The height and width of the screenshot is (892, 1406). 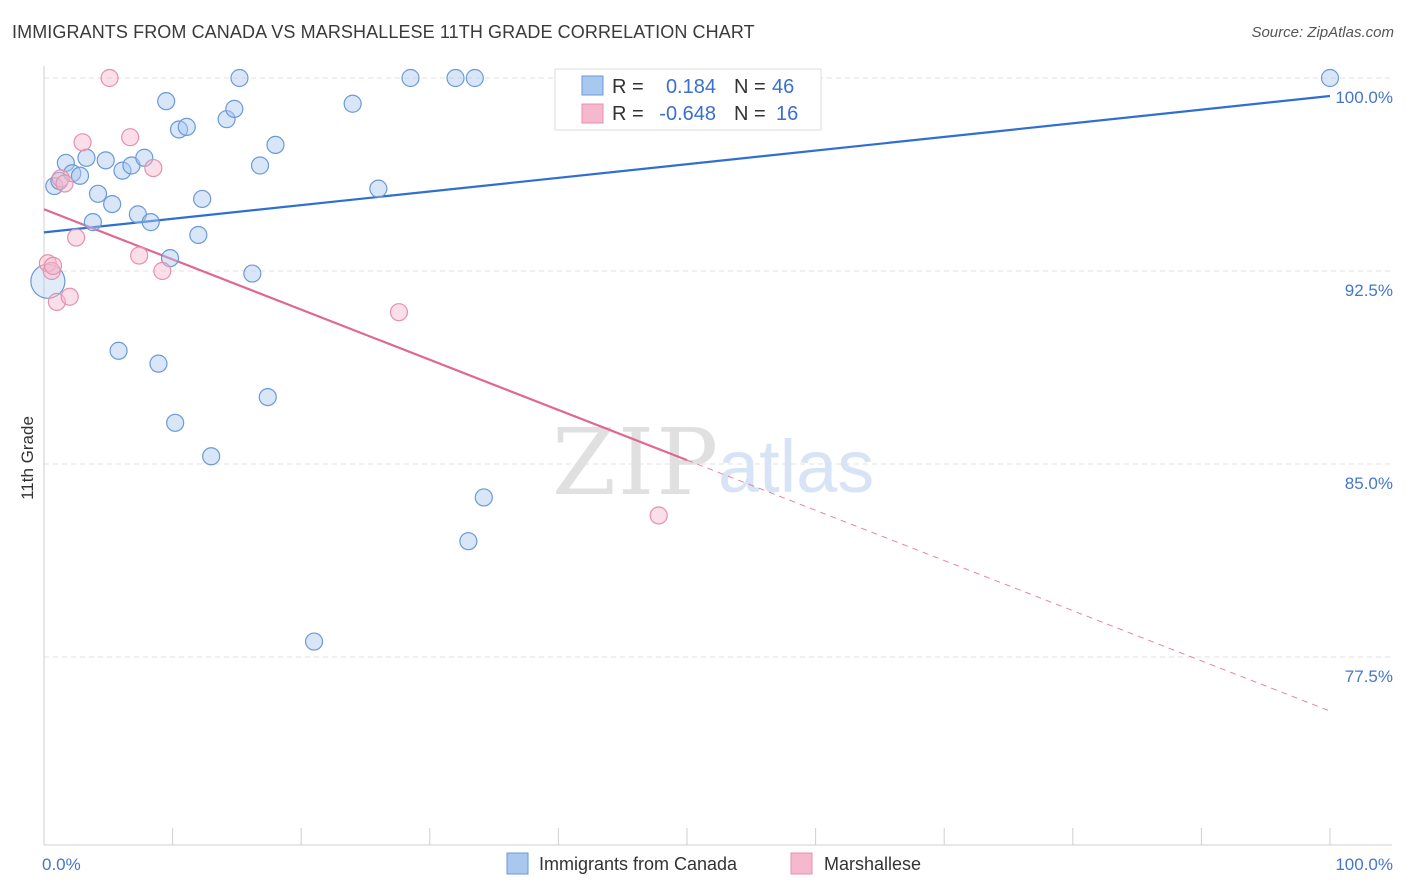 What do you see at coordinates (787, 114) in the screenshot?
I see `stats-n-value-2: 16` at bounding box center [787, 114].